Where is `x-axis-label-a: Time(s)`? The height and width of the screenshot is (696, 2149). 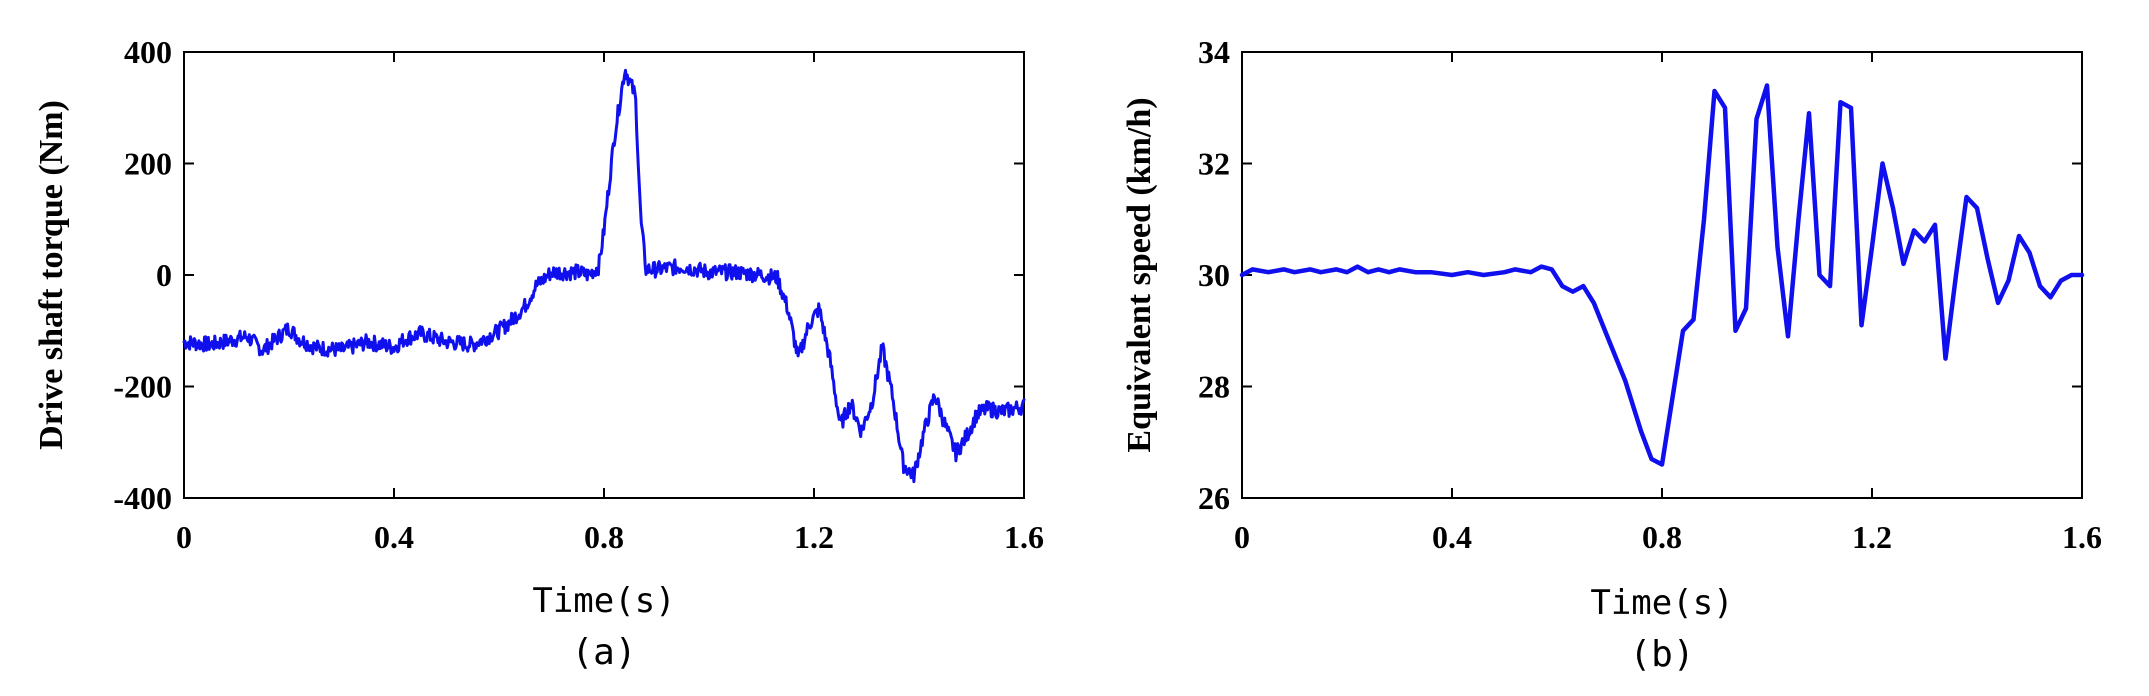
x-axis-label-a: Time(s) is located at coordinates (603, 601).